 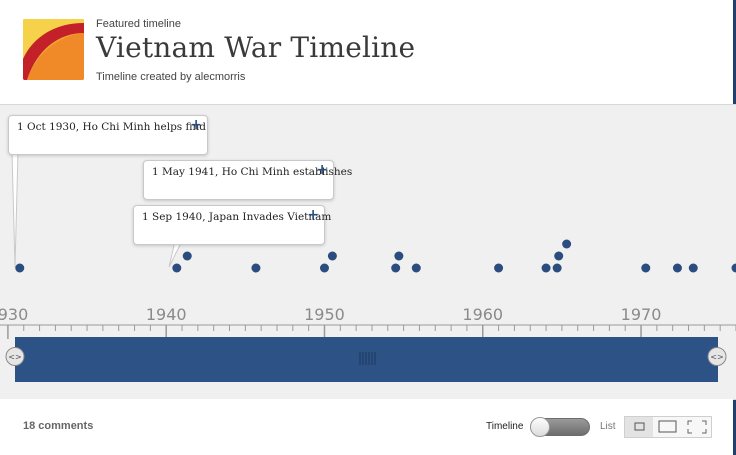 I want to click on toggle-knob, so click(x=540, y=427).